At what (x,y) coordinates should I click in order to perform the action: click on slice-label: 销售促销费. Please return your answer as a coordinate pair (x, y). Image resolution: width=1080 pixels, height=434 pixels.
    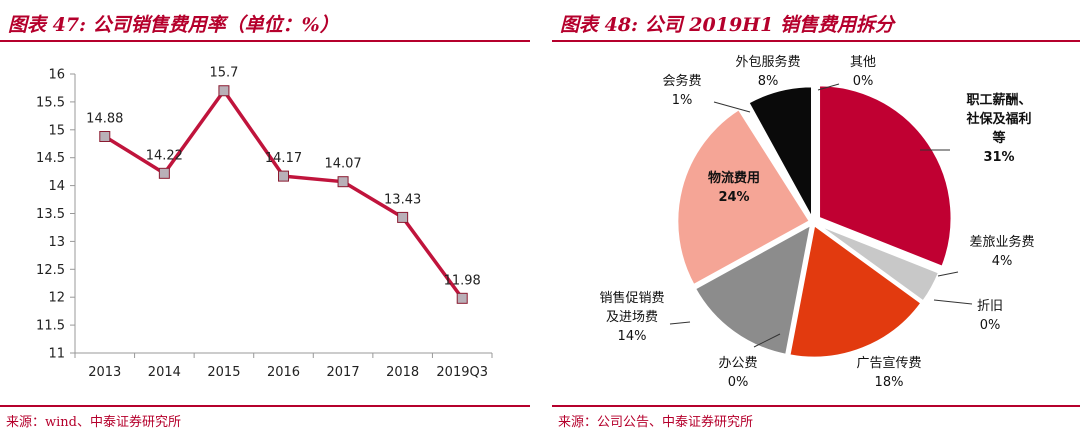
    Looking at the image, I should click on (631, 298).